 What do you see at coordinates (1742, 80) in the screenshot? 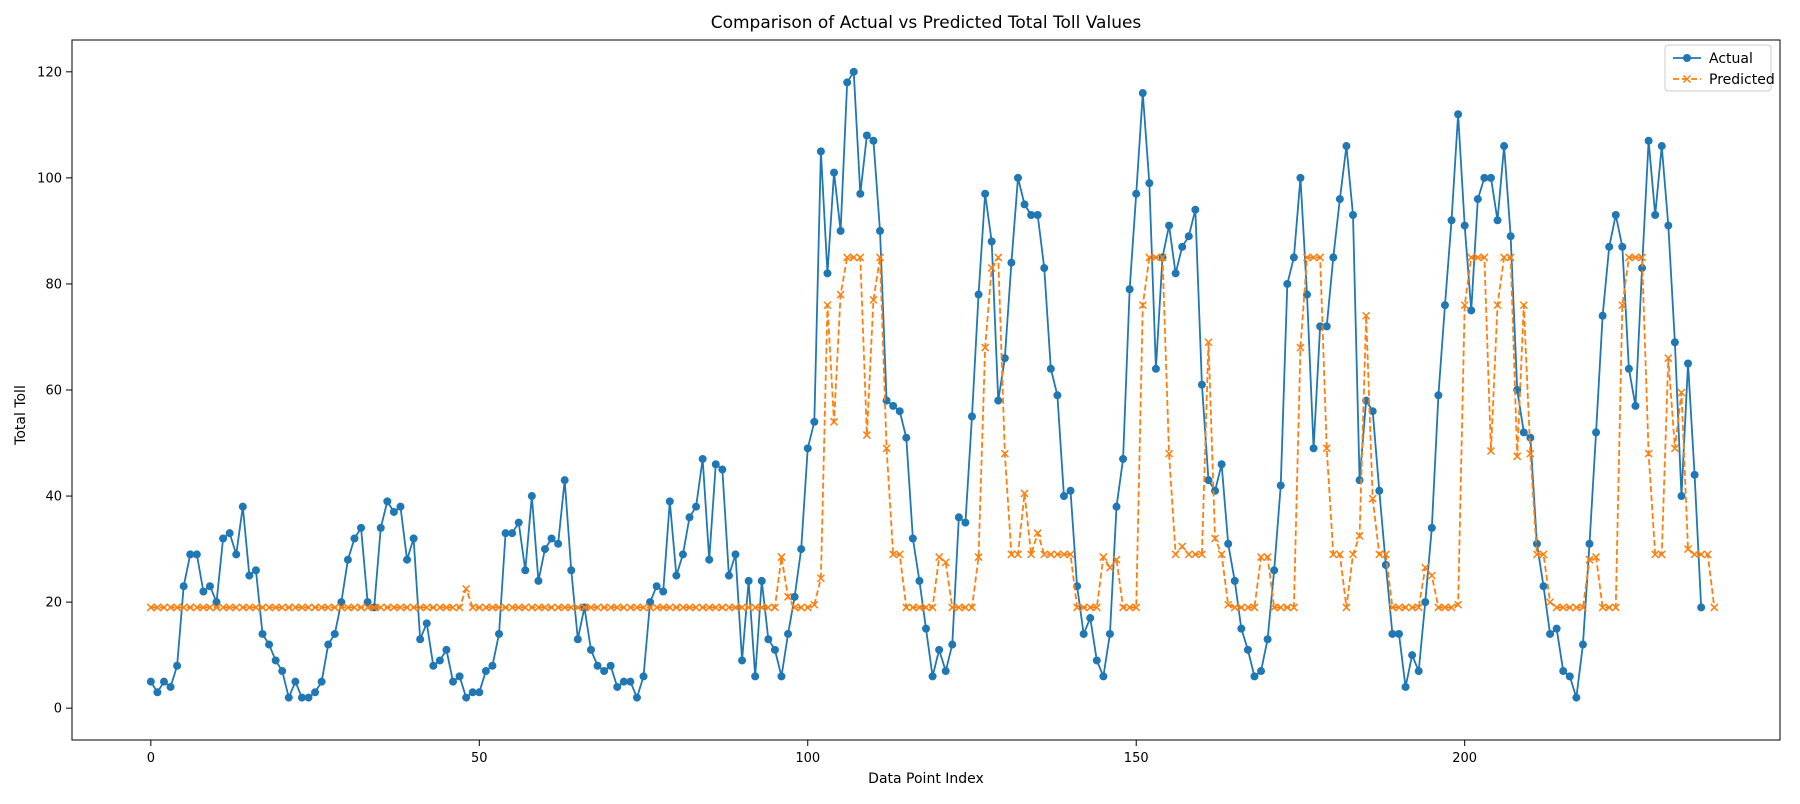
I see `legend-label: Predicted` at bounding box center [1742, 80].